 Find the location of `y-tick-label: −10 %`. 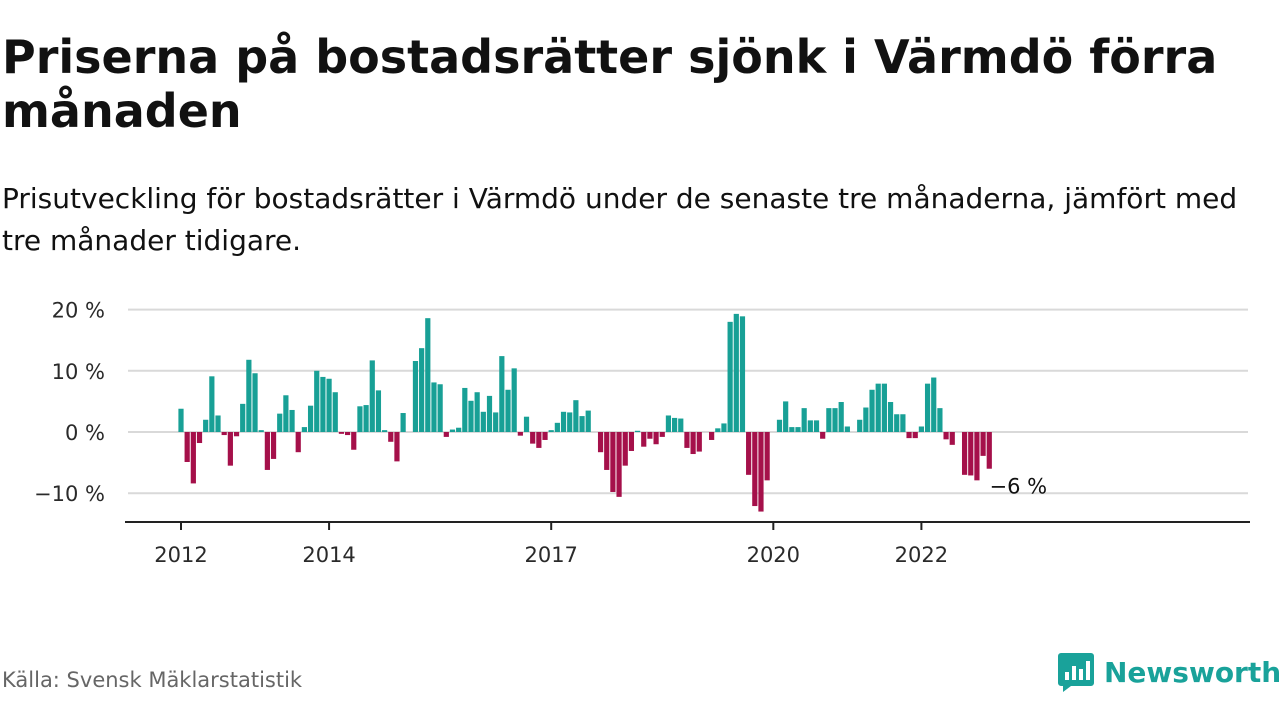

y-tick-label: −10 % is located at coordinates (69, 494).